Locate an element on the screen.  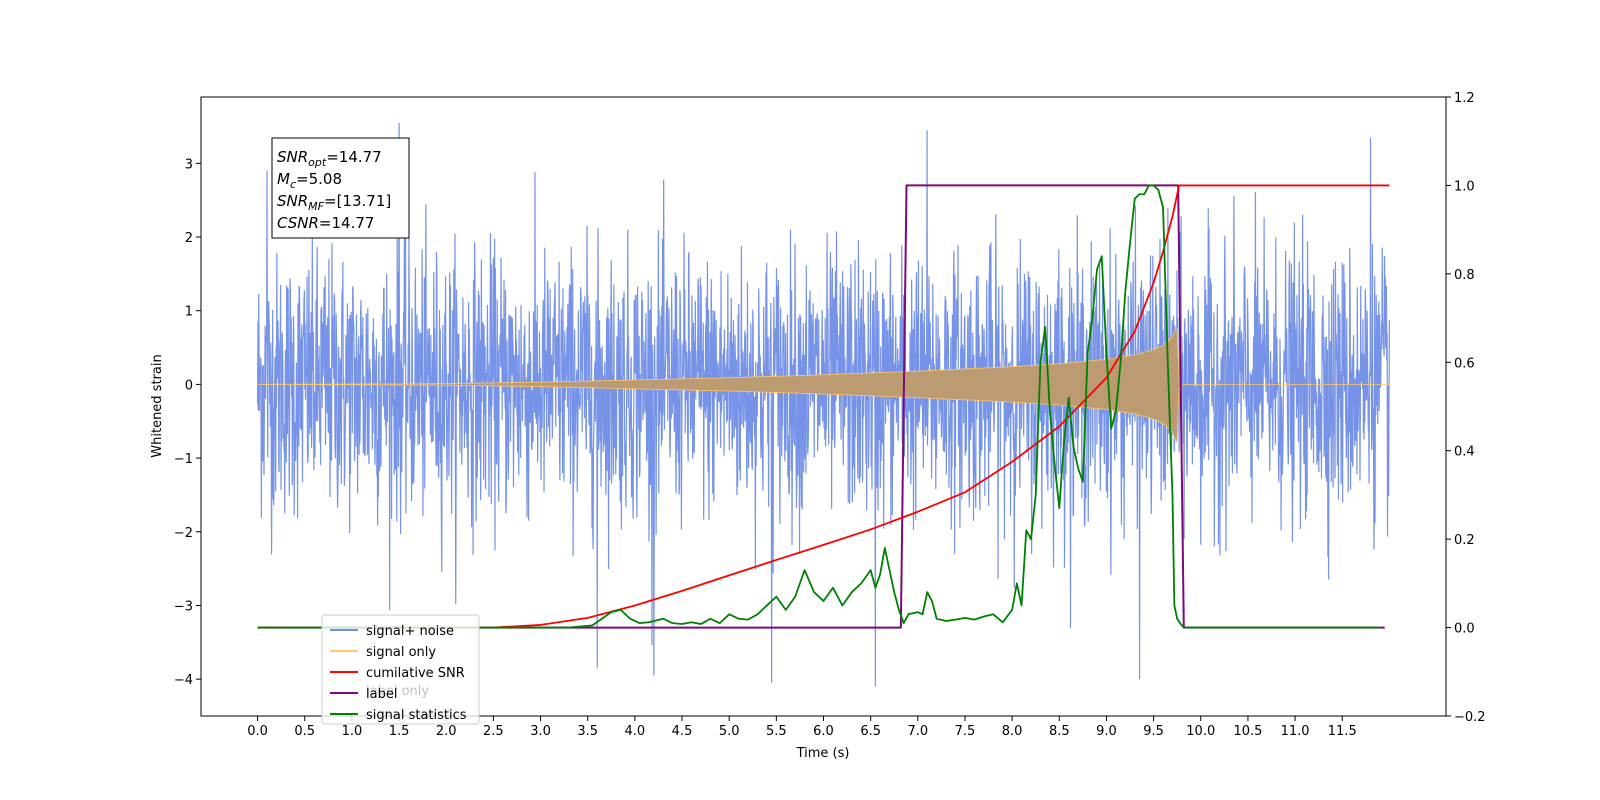
info-line: SNRopt=14.77 is located at coordinates (329, 158).